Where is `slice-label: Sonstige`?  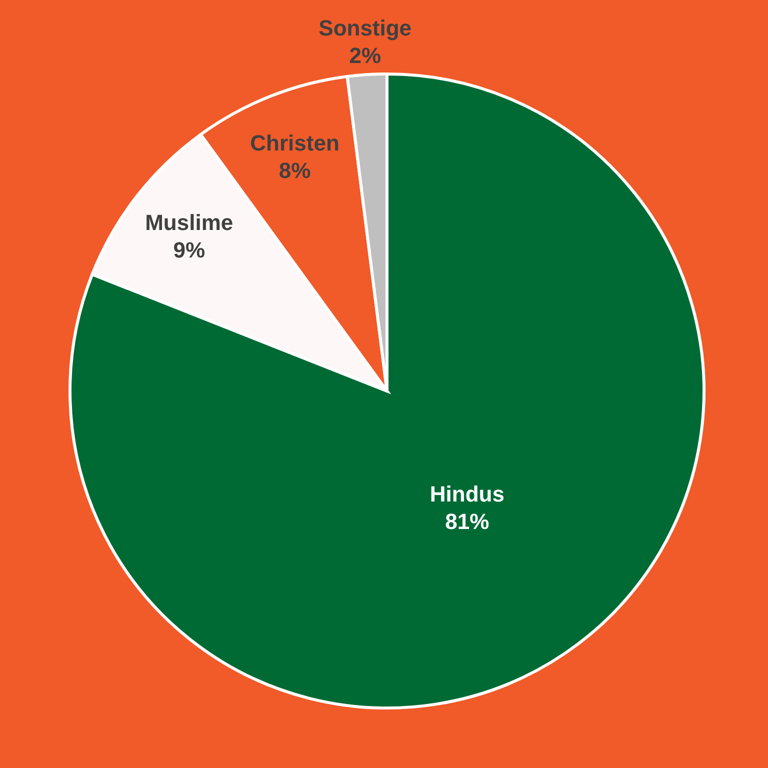
slice-label: Sonstige is located at coordinates (365, 27).